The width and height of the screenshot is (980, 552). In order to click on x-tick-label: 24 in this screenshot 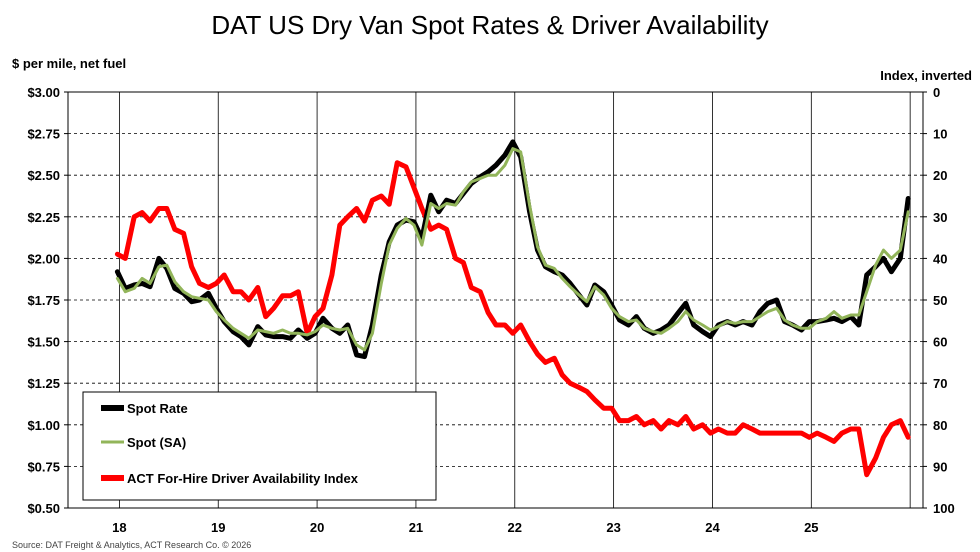, I will do `click(712, 527)`.